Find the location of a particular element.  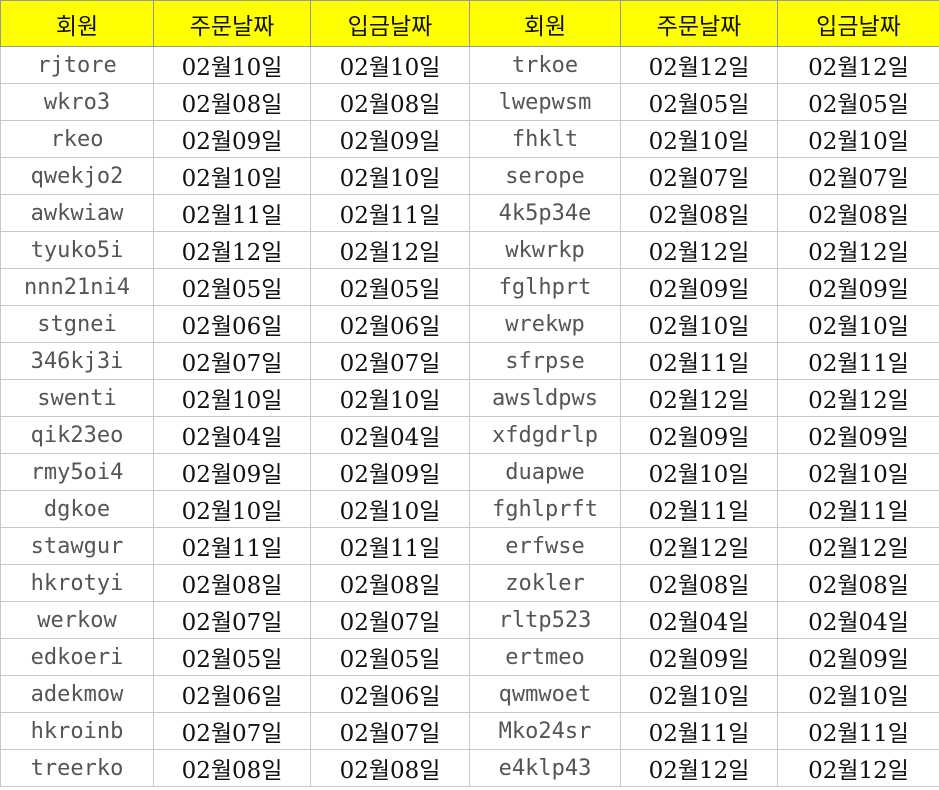

table-row: stawgur 02월11일 02월11일 erfwse 02월12일 02월12일 is located at coordinates (469, 546).